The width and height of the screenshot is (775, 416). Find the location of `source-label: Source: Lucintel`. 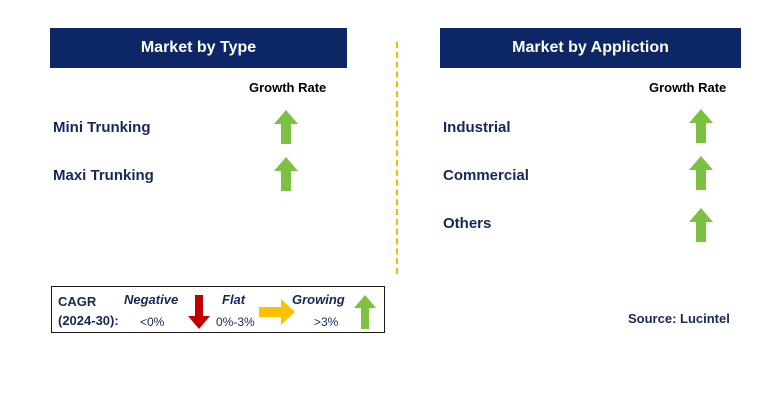

source-label: Source: Lucintel is located at coordinates (679, 318).